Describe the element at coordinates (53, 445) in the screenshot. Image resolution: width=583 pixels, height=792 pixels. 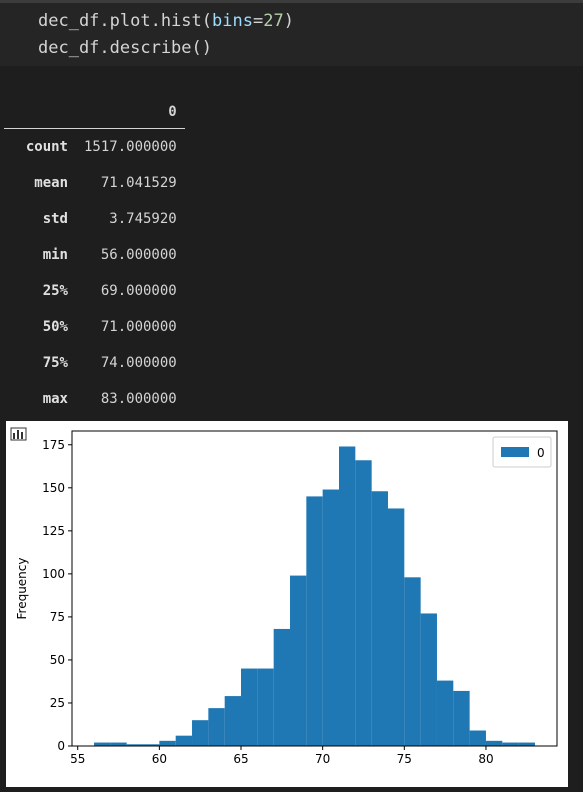
I see `y-tick-label: 175` at that location.